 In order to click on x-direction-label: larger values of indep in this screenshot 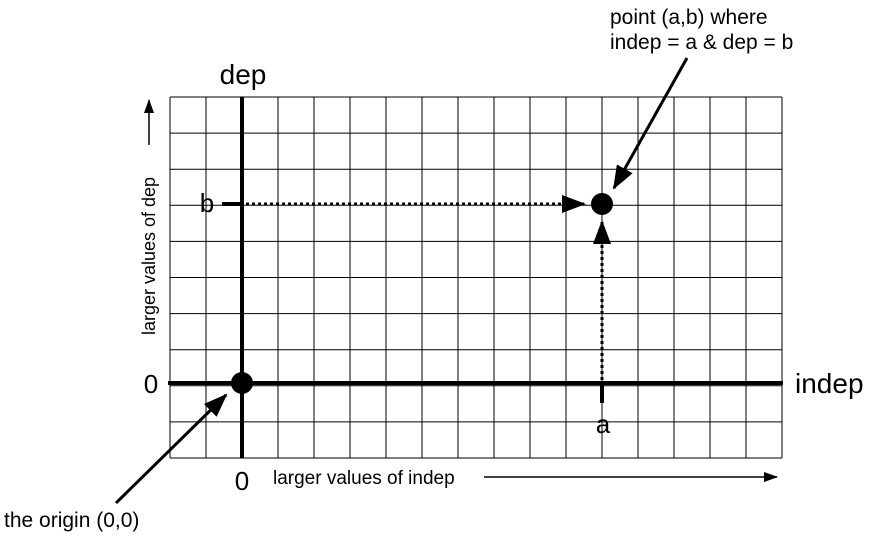, I will do `click(364, 478)`.